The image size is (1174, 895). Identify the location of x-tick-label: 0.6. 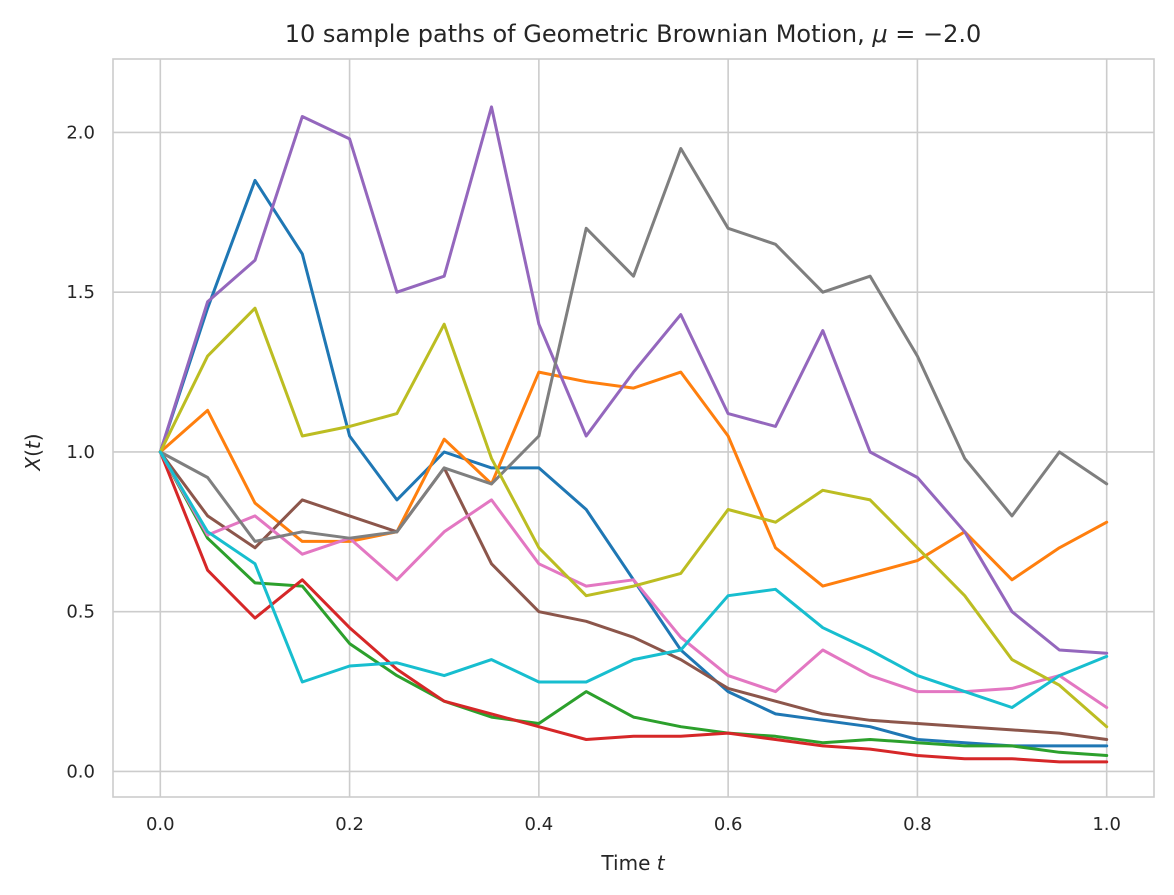
(728, 824).